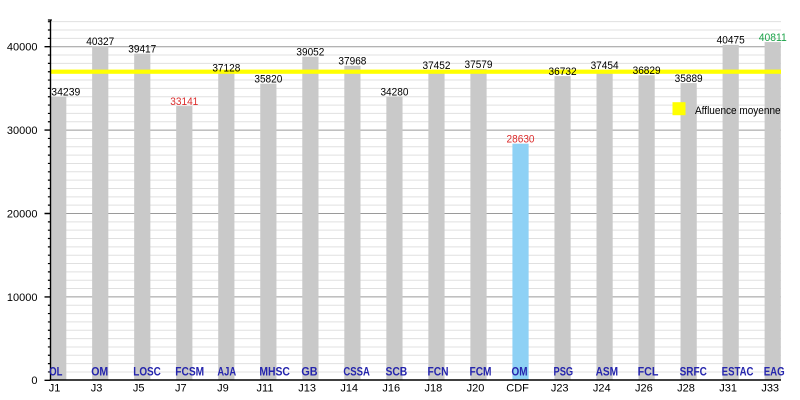 The image size is (800, 400). Describe the element at coordinates (349, 389) in the screenshot. I see `svg-text: J14` at that location.